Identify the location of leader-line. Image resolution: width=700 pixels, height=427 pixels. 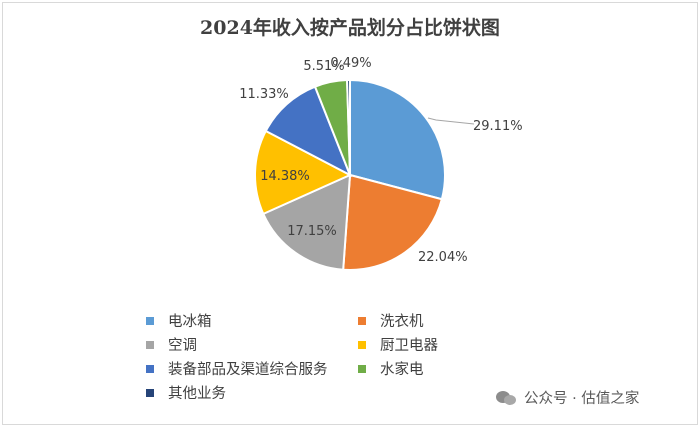
(451, 121).